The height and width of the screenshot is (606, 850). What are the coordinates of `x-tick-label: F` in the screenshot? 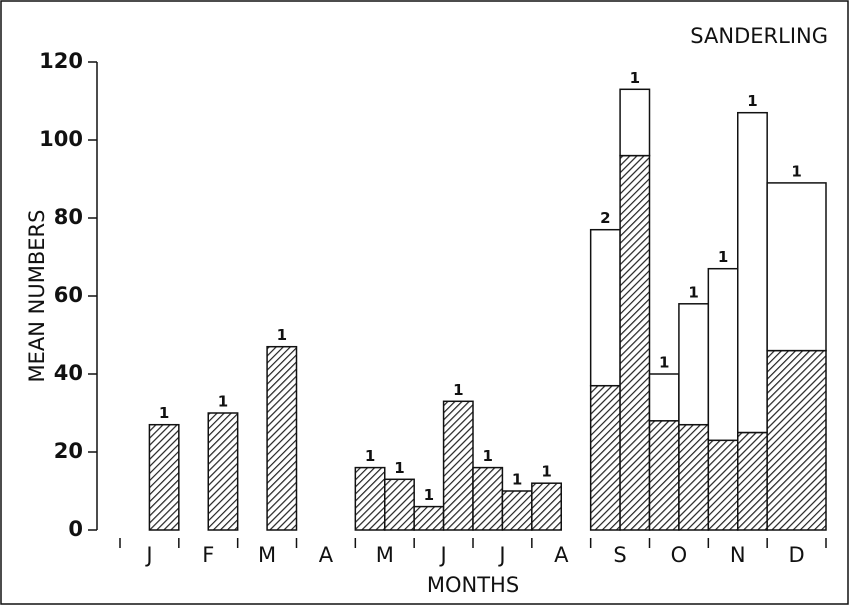 It's located at (208, 555).